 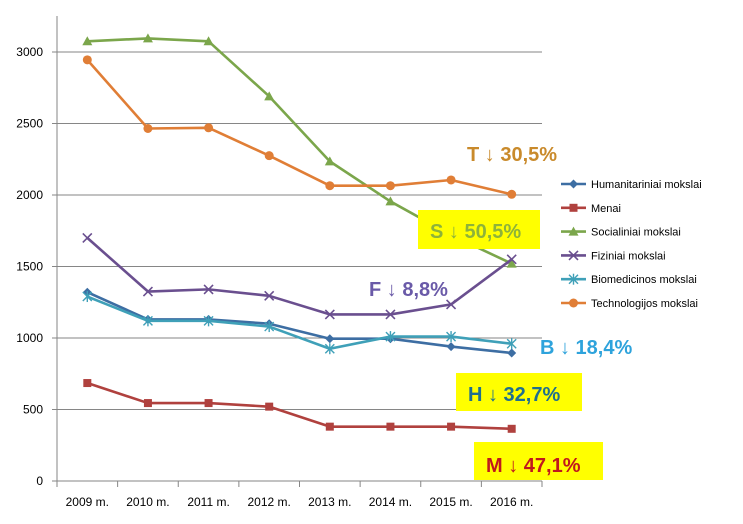 I want to click on legend-label: Socialiniai mokslai, so click(x=636, y=233).